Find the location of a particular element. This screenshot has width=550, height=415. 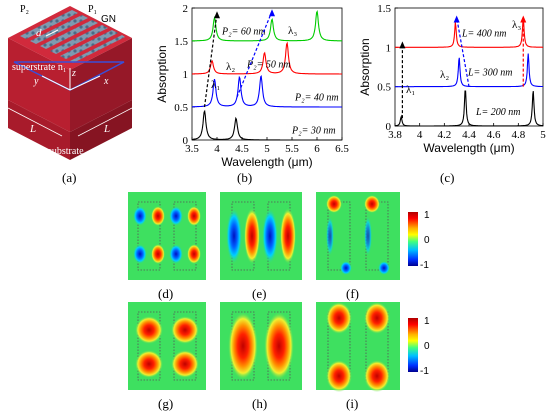

colorbar-top: 1 0 -1 is located at coordinates (419, 240).